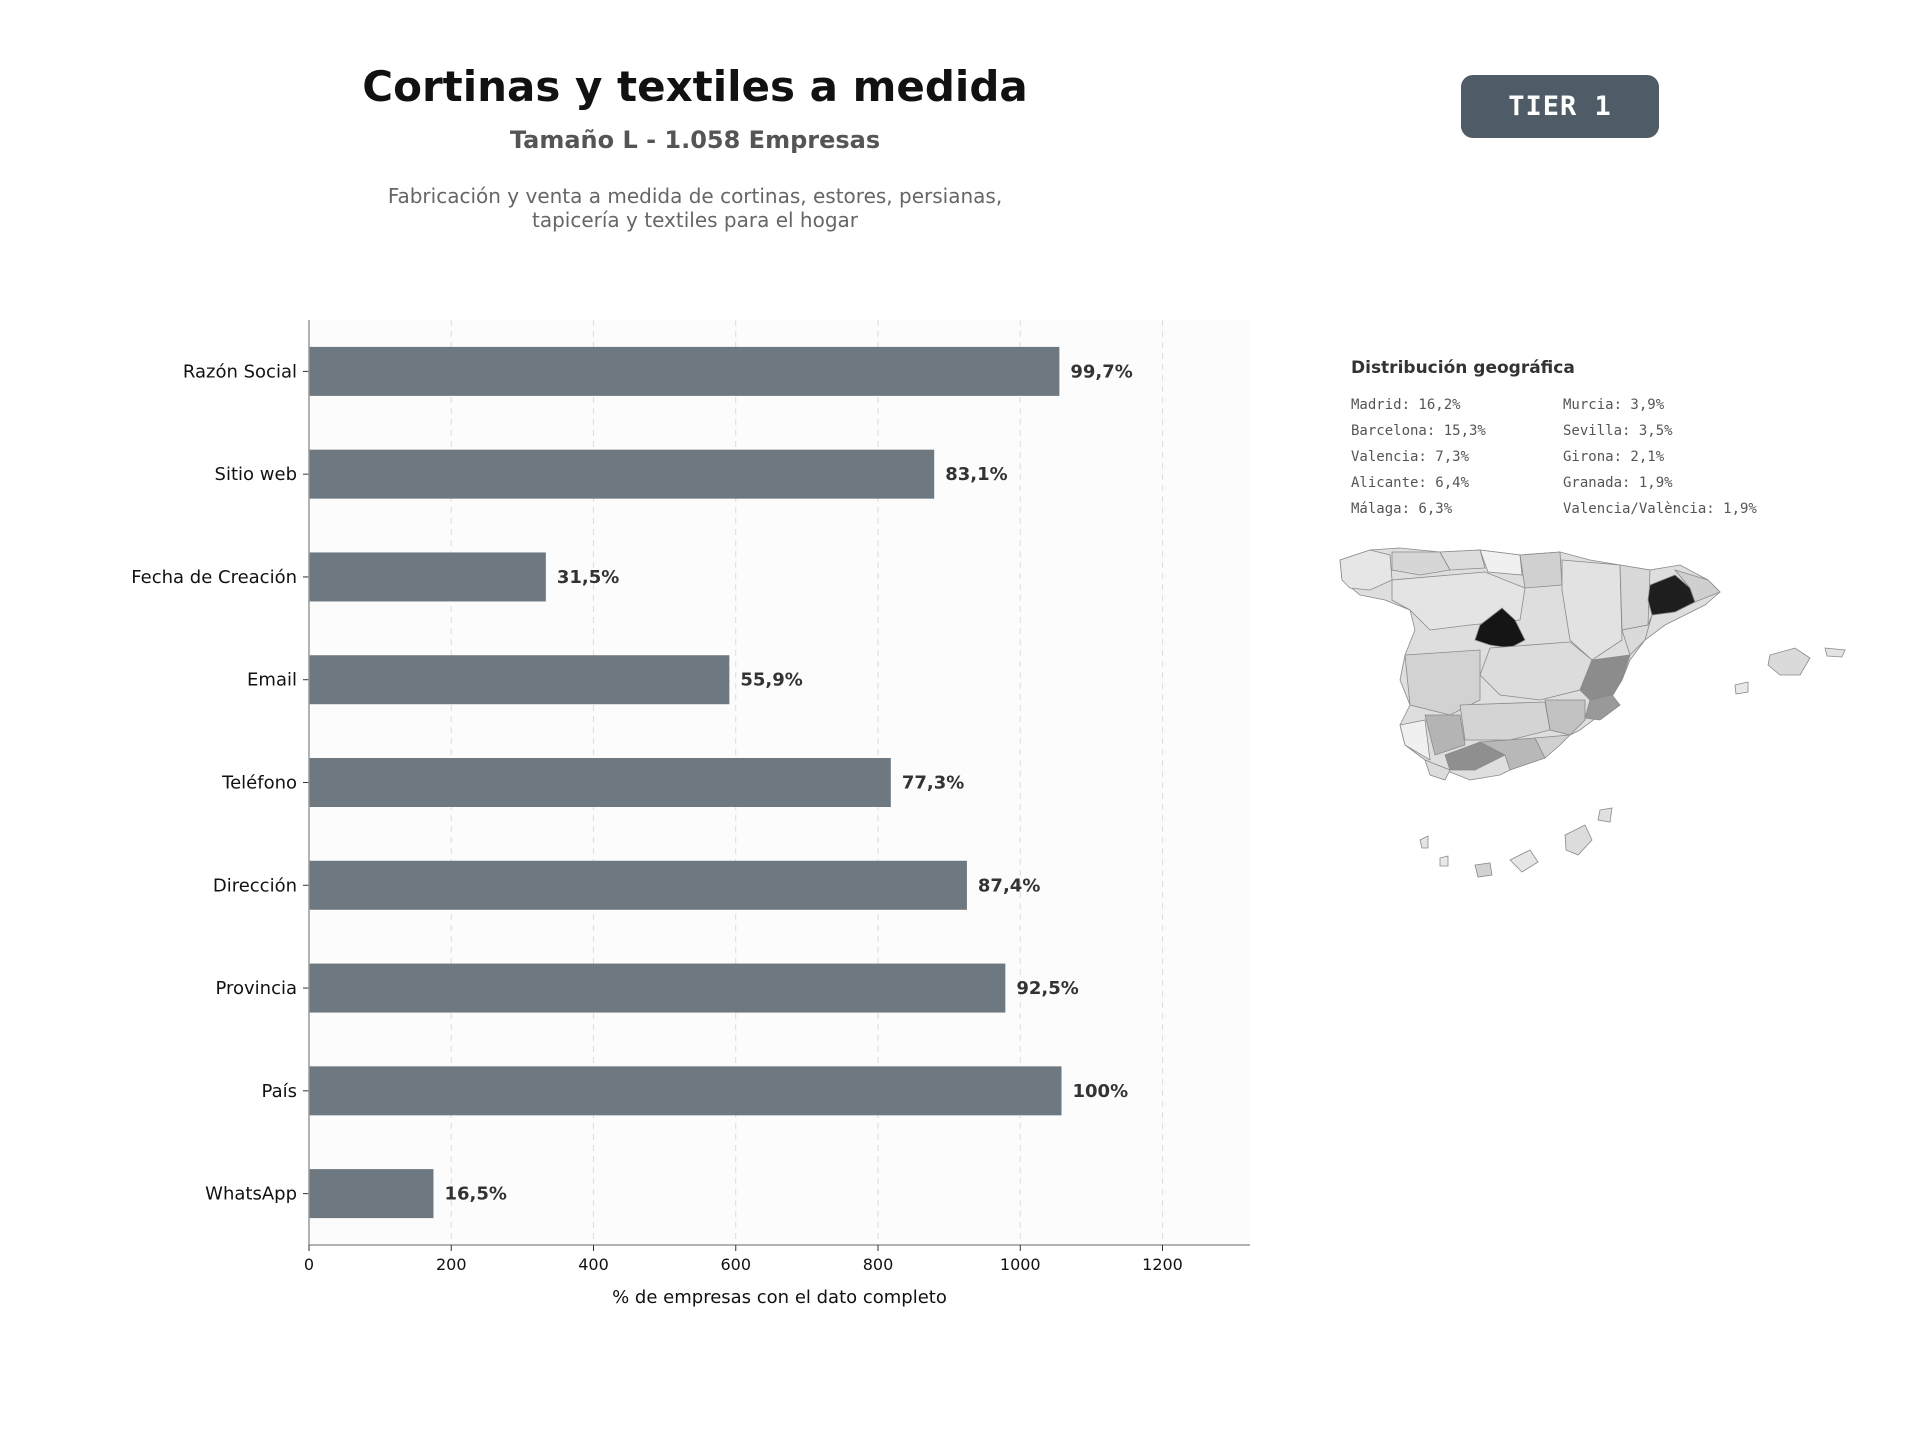 This screenshot has width=1920, height=1440. What do you see at coordinates (1789, 661) in the screenshot?
I see `map-region-mallorca` at bounding box center [1789, 661].